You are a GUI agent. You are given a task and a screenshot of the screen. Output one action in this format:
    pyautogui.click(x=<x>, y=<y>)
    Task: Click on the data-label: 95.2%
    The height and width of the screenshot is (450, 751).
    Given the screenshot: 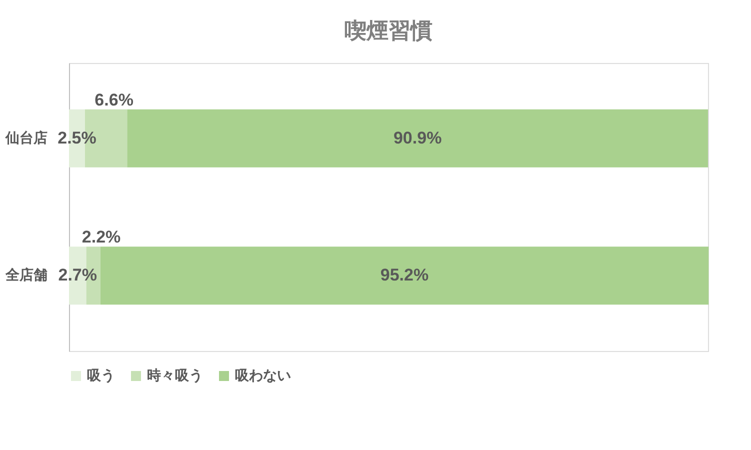 What is the action you would take?
    pyautogui.click(x=404, y=275)
    